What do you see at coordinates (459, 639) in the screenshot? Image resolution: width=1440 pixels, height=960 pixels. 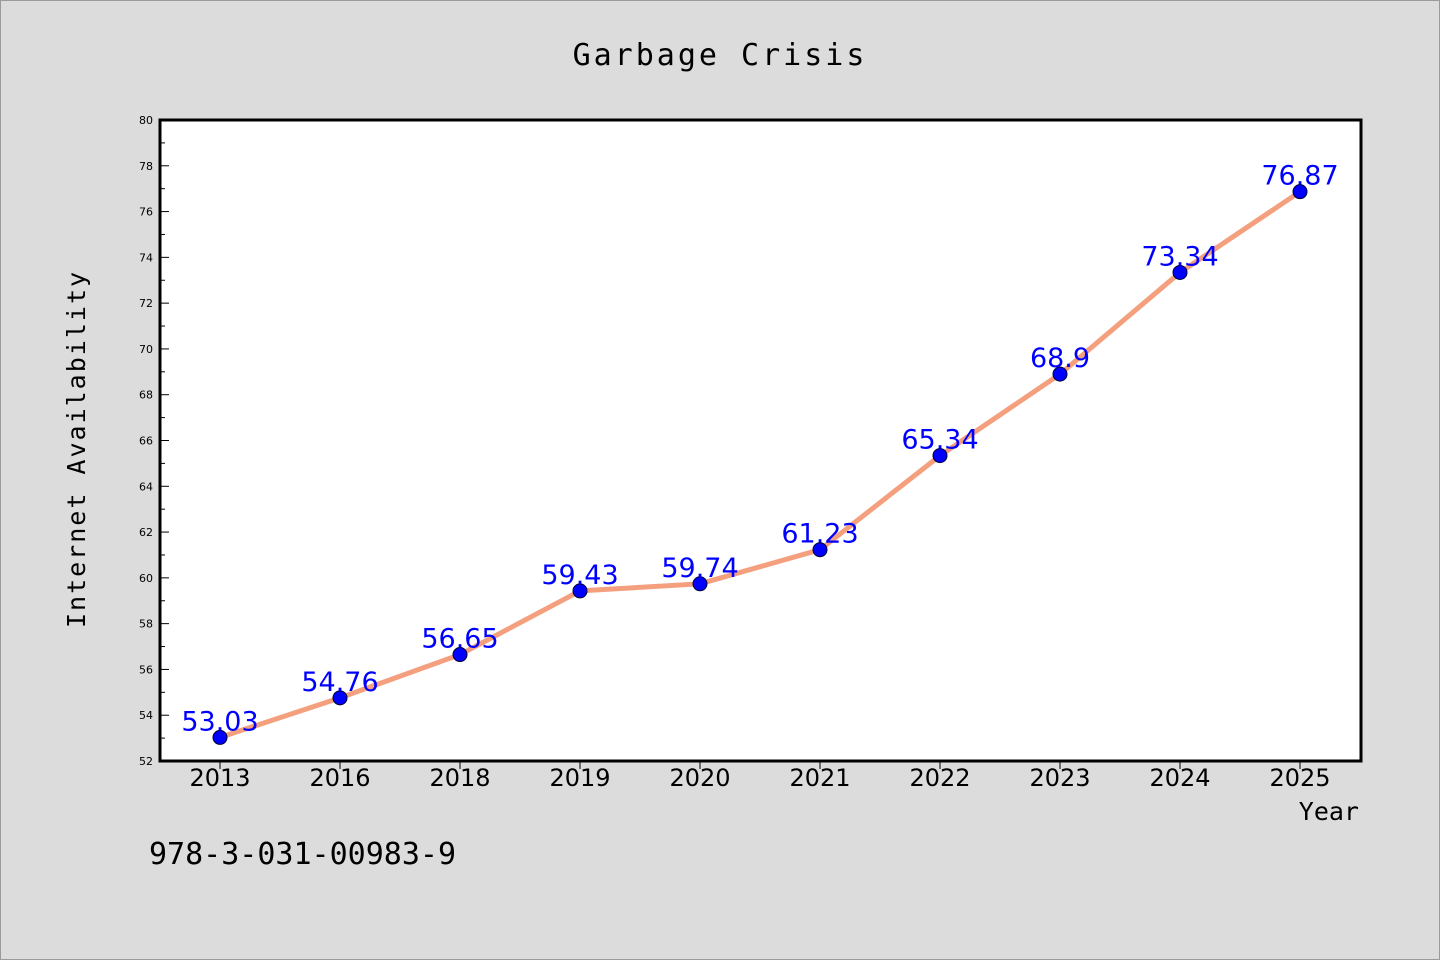 I see `data-value-label: 56.65` at bounding box center [459, 639].